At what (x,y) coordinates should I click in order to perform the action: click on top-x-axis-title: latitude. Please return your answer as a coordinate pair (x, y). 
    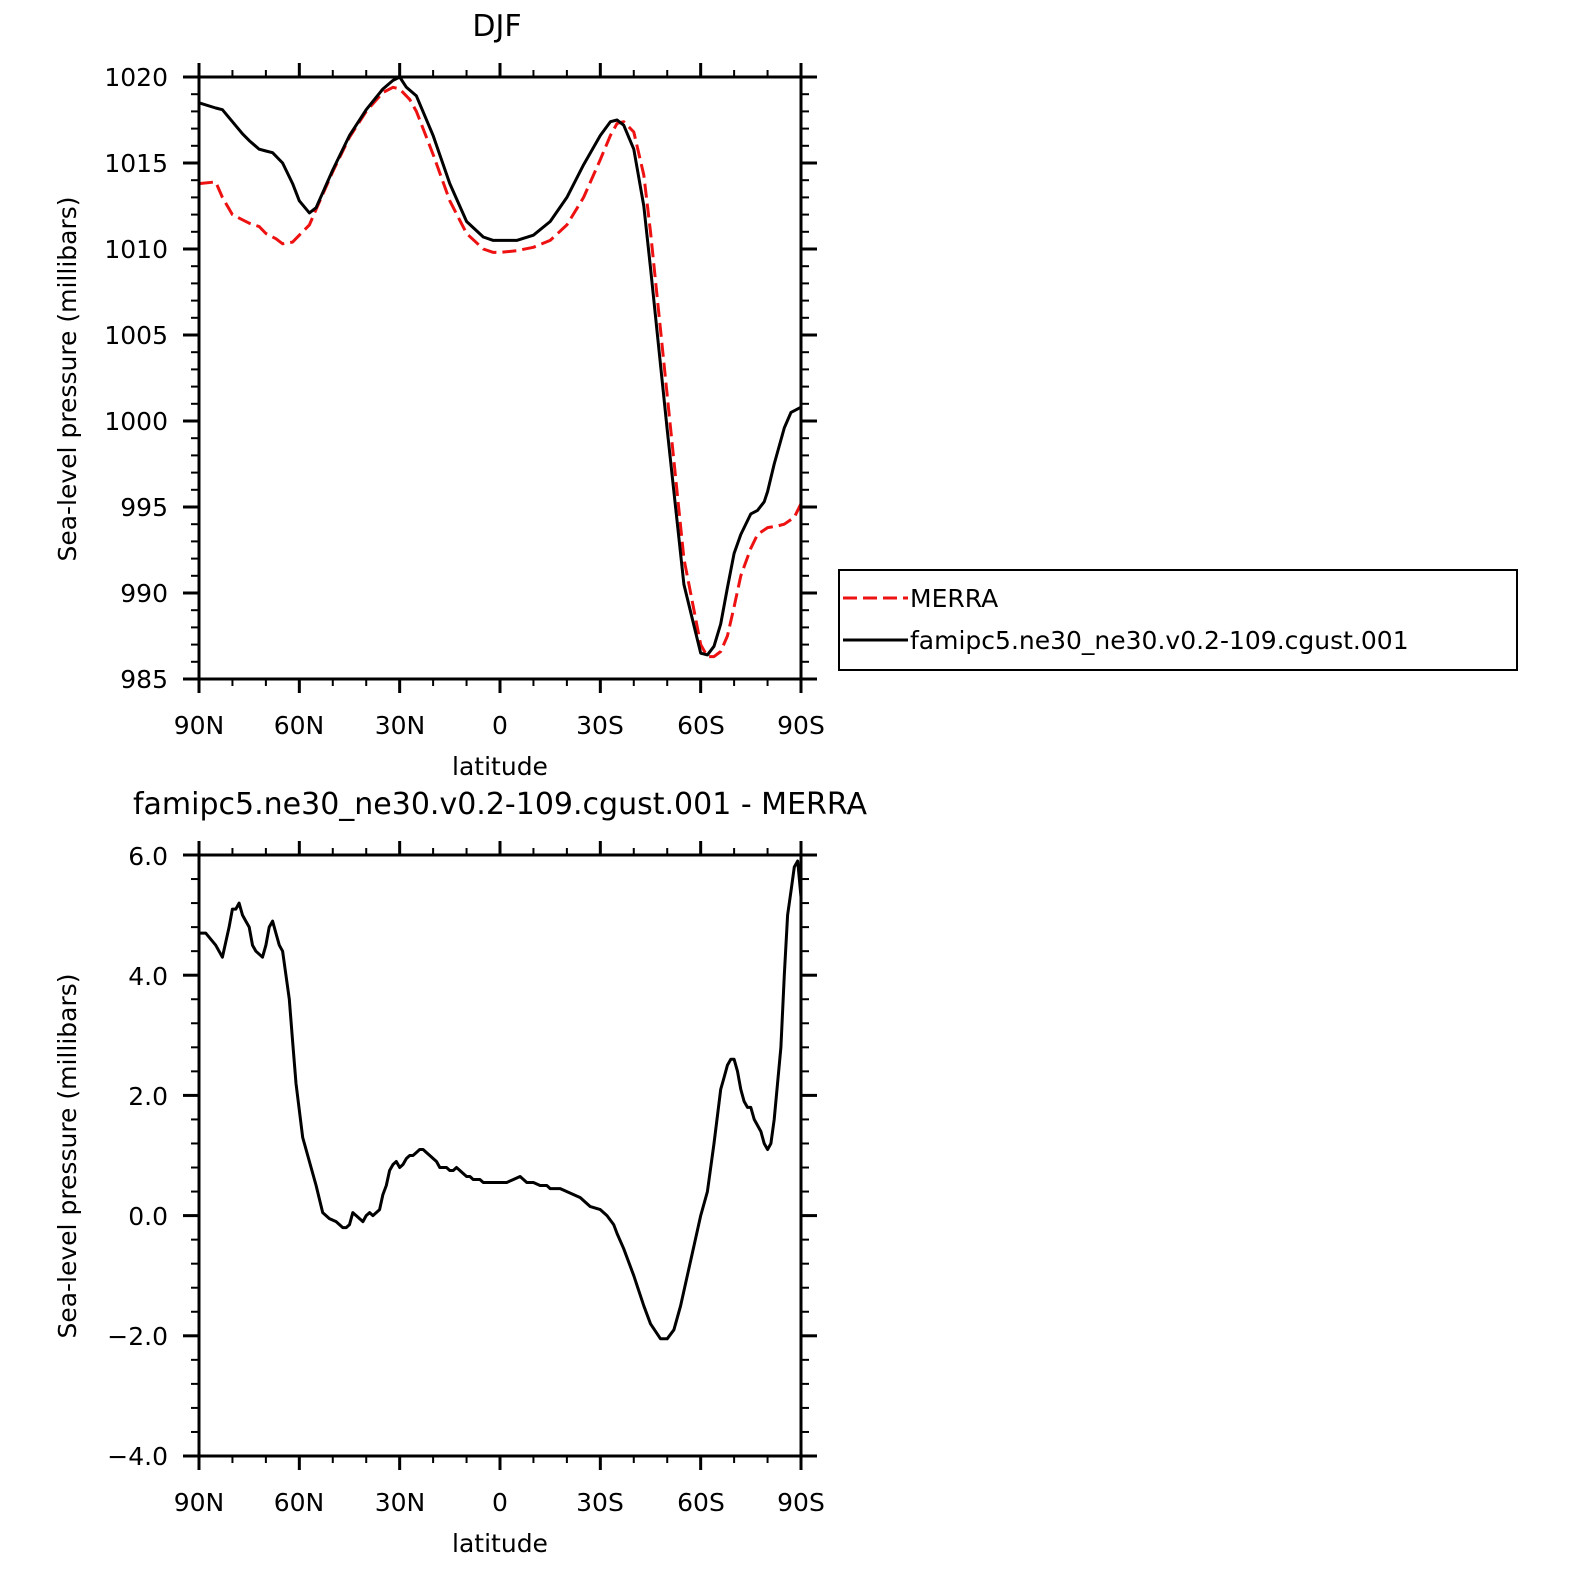
    Looking at the image, I should click on (500, 766).